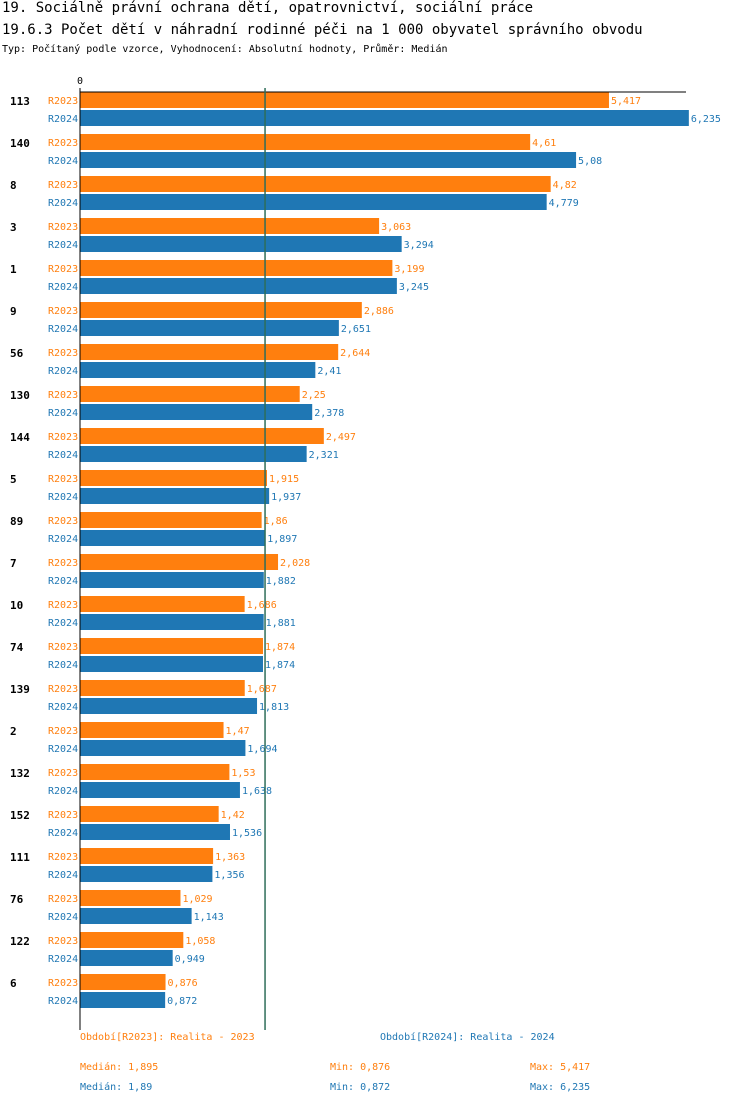 The height and width of the screenshot is (1106, 750). Describe the element at coordinates (183, 983) in the screenshot. I see `value-label: 0,876` at that location.